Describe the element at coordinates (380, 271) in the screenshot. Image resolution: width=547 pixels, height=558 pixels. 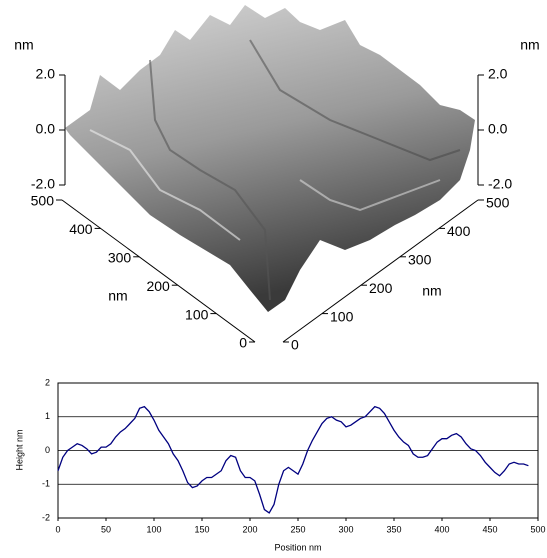
I see `x-axis` at that location.